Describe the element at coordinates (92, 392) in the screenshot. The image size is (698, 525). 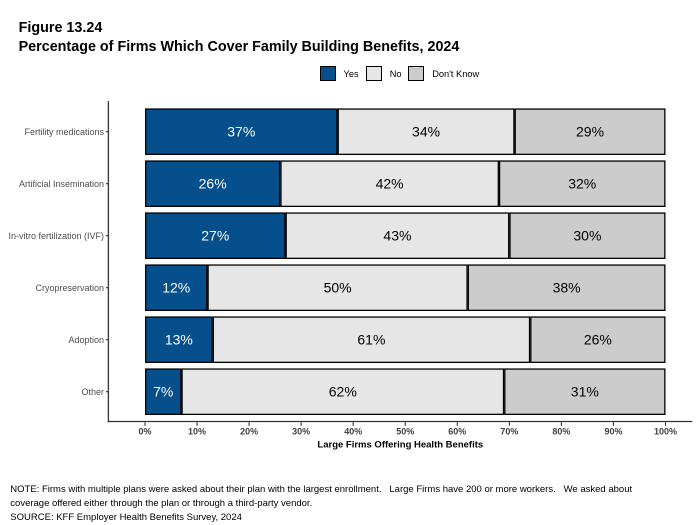
I see `svg-text: Other` at that location.